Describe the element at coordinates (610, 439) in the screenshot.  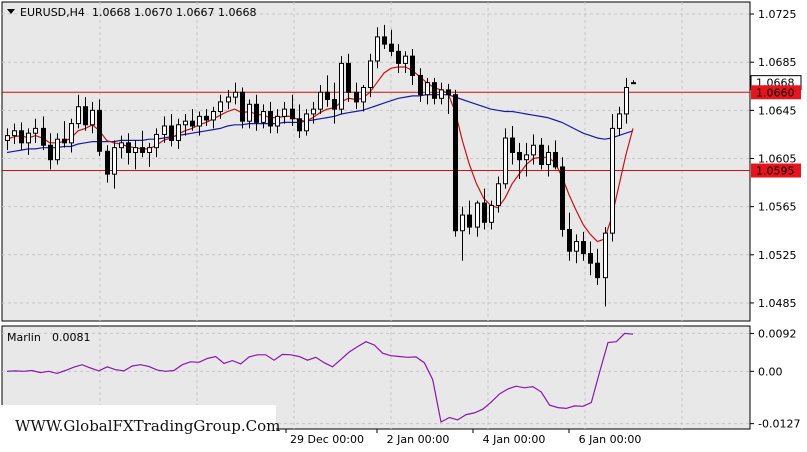
I see `time-axis-label: 6 Jan 00:00` at that location.